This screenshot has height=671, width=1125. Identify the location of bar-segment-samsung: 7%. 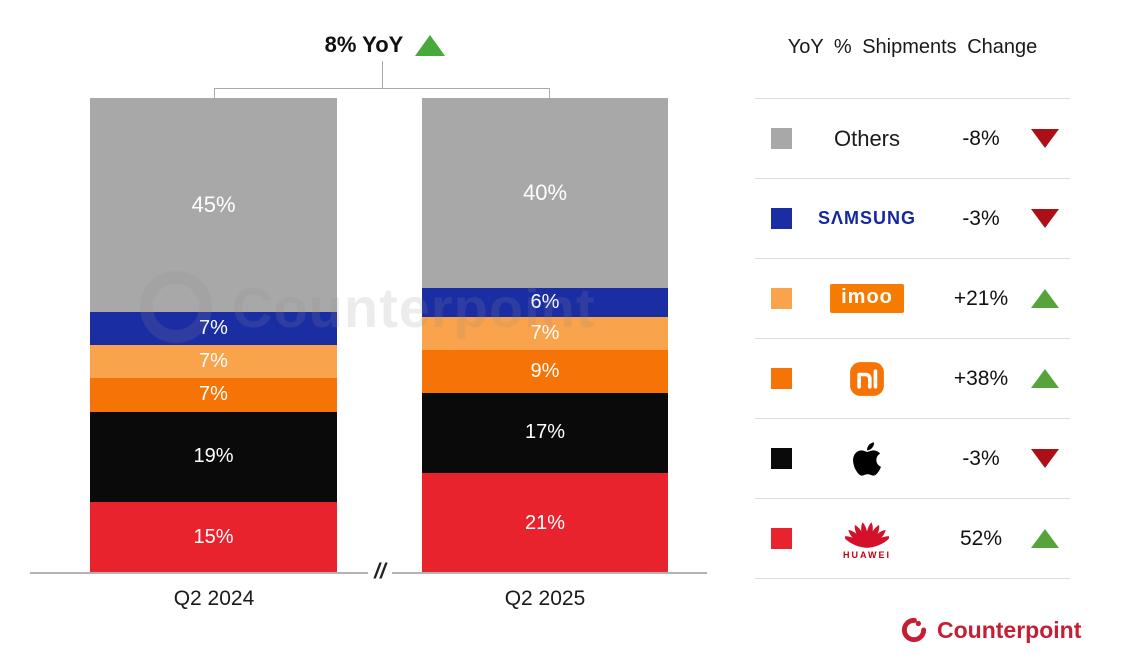
(213, 328).